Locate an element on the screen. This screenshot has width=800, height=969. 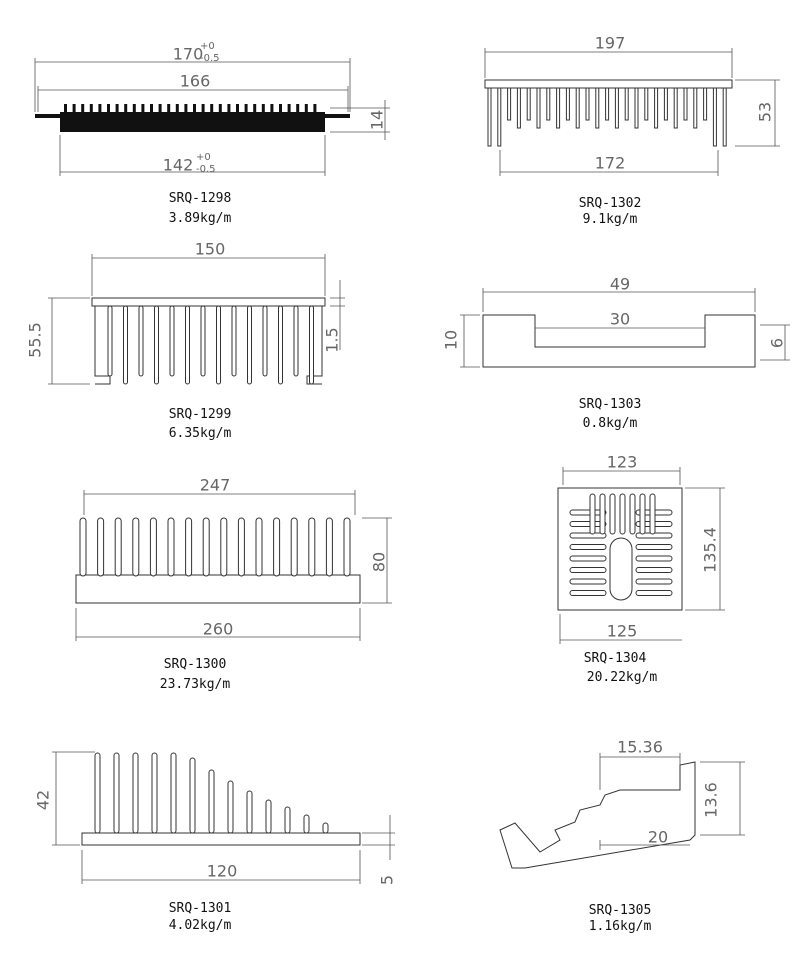
dimension: 14 is located at coordinates (377, 120).